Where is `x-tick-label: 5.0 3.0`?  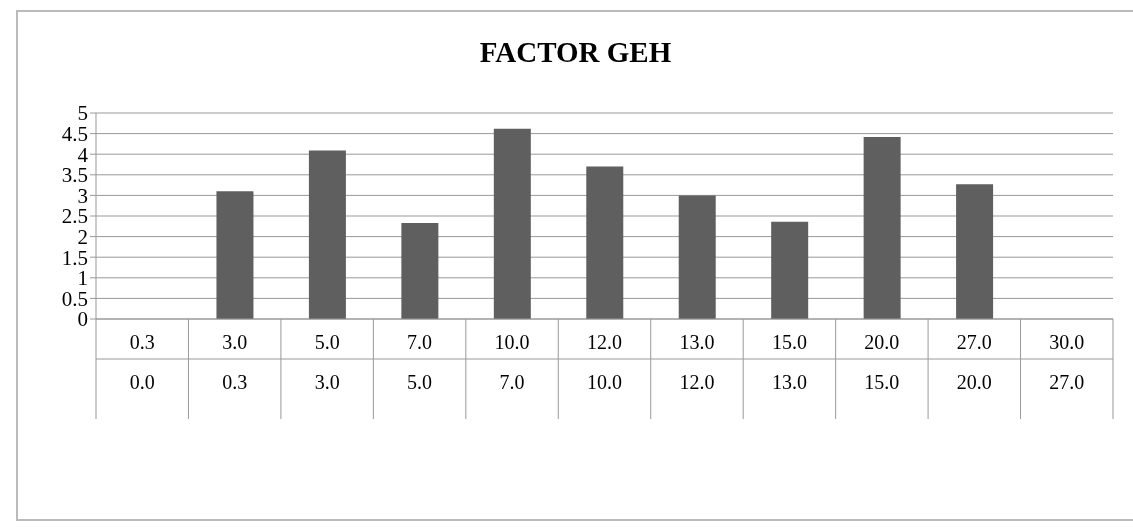 x-tick-label: 5.0 3.0 is located at coordinates (327, 362).